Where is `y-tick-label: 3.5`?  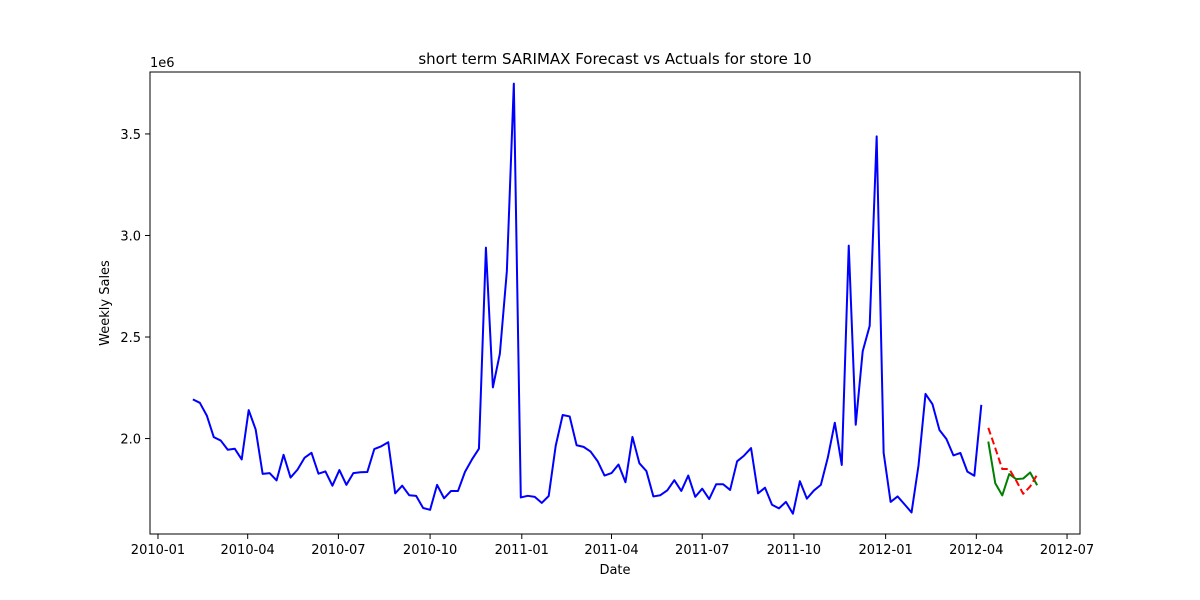 y-tick-label: 3.5 is located at coordinates (130, 135).